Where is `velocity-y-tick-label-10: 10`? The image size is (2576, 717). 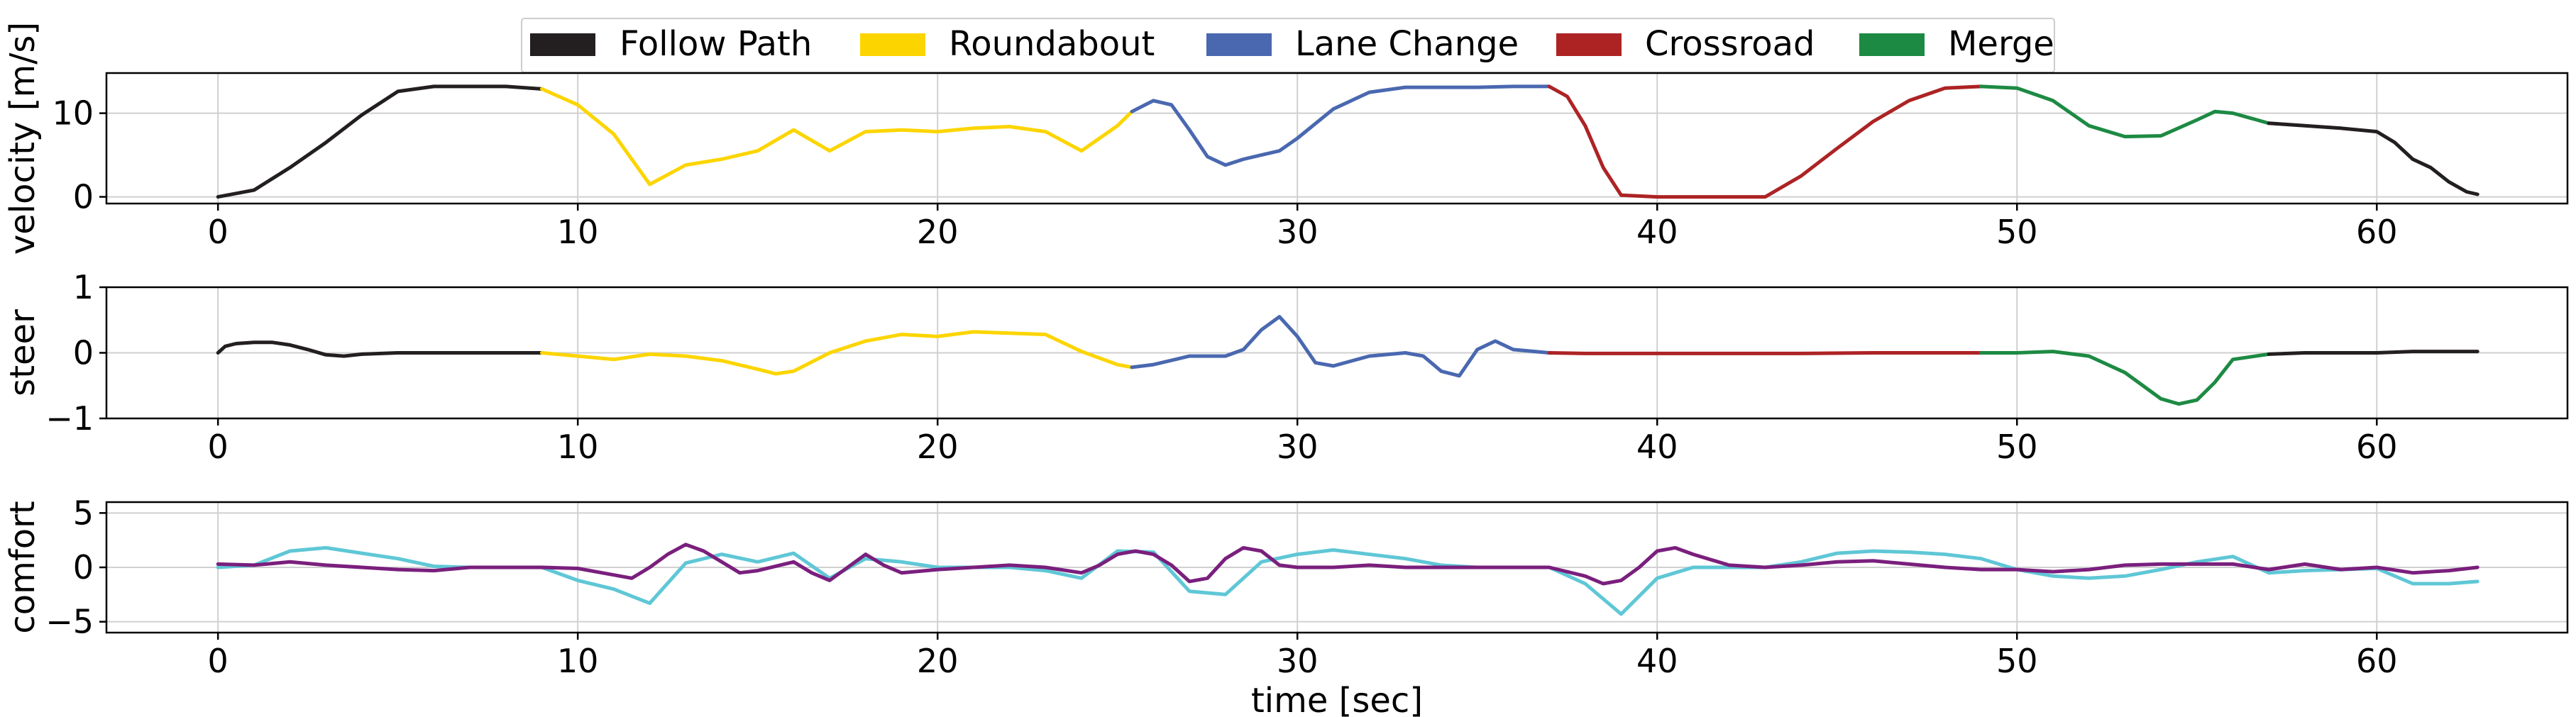
velocity-y-tick-label-10: 10 is located at coordinates (73, 113).